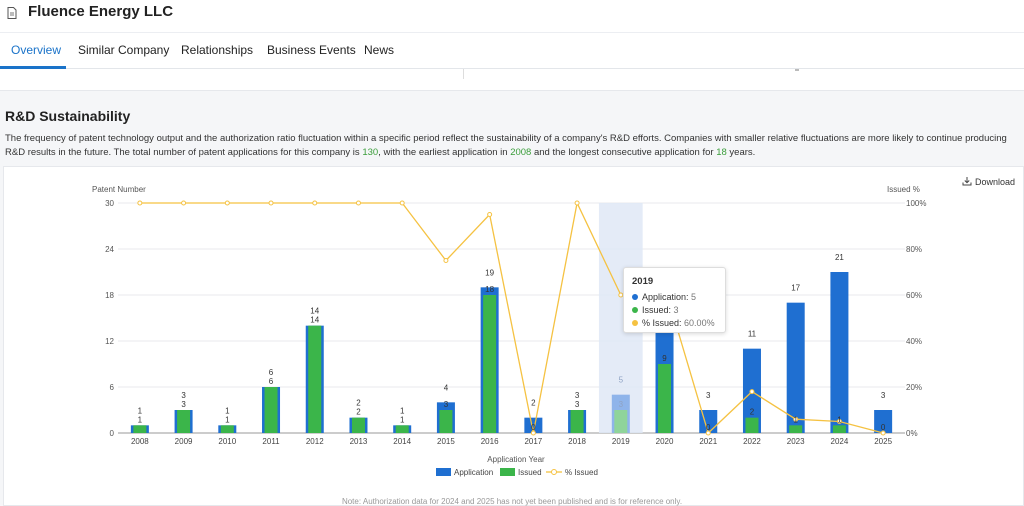 This screenshot has width=1024, height=506. Describe the element at coordinates (656, 310) in the screenshot. I see `tooltip-issued-label: Issued:` at that location.